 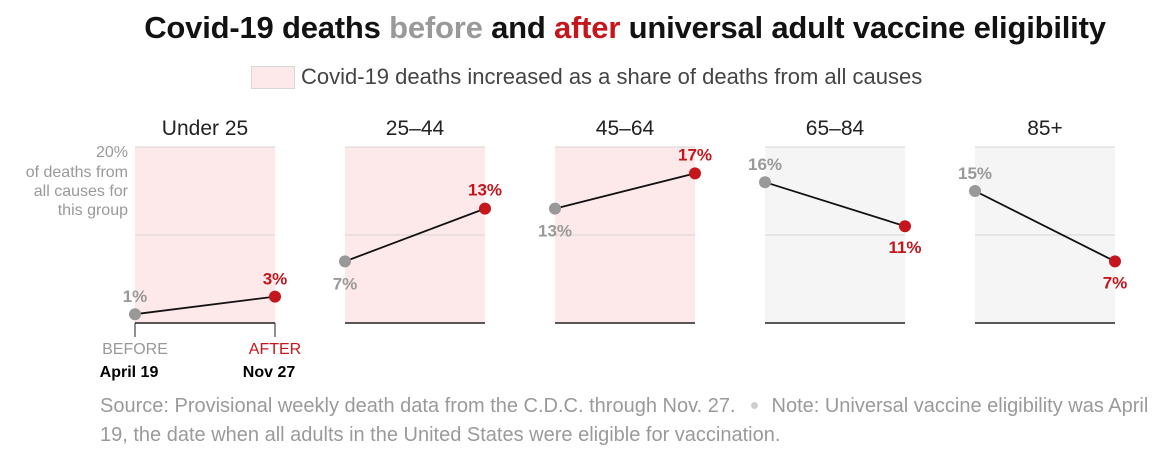 What do you see at coordinates (205, 128) in the screenshot?
I see `panel-title-under-25: Under 25` at bounding box center [205, 128].